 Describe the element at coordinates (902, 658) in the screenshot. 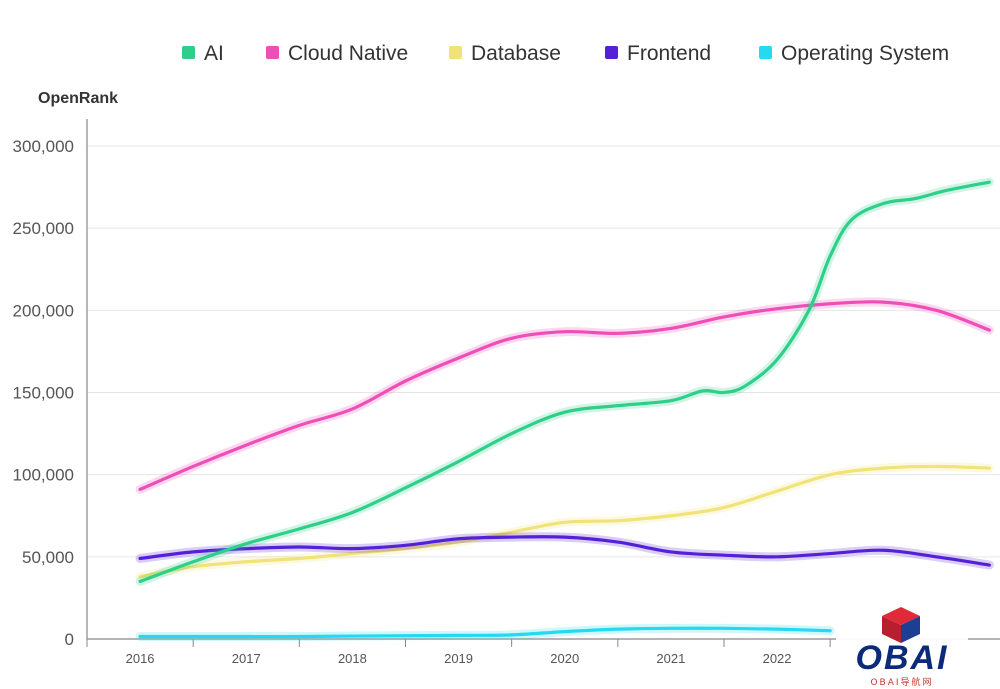

I see `watermark-wordmark: OBAI` at that location.